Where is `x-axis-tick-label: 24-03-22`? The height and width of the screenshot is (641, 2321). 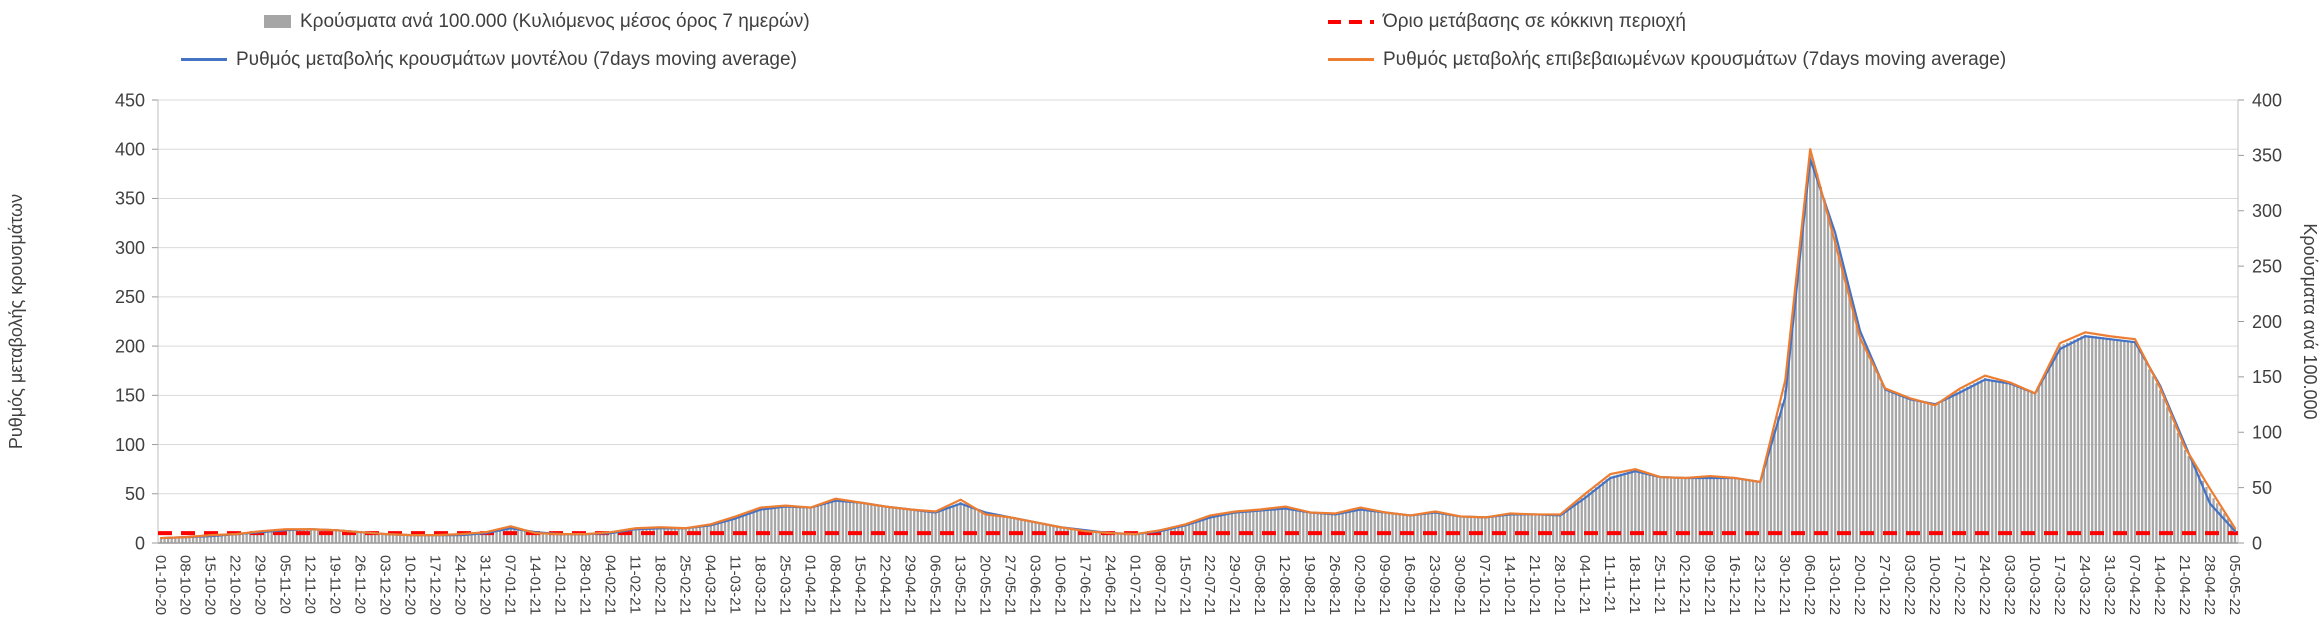 x-axis-tick-label: 24-03-22 is located at coordinates (2084, 585).